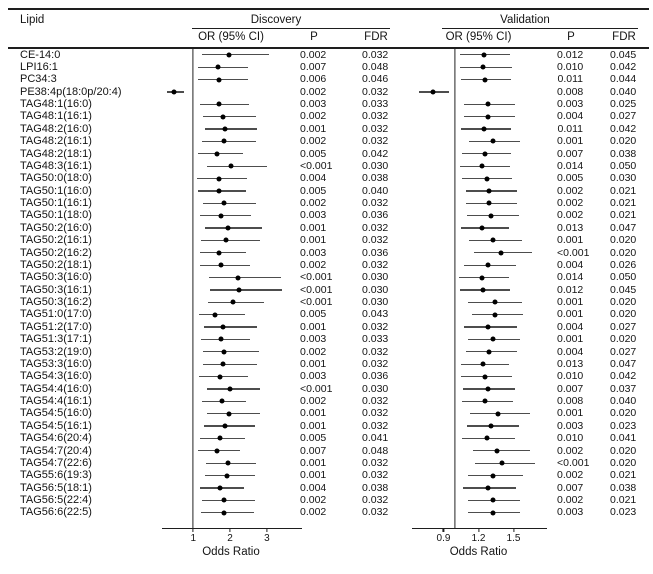 The image size is (653, 574). What do you see at coordinates (230, 539) in the screenshot?
I see `axis-tick-label: 2` at bounding box center [230, 539].